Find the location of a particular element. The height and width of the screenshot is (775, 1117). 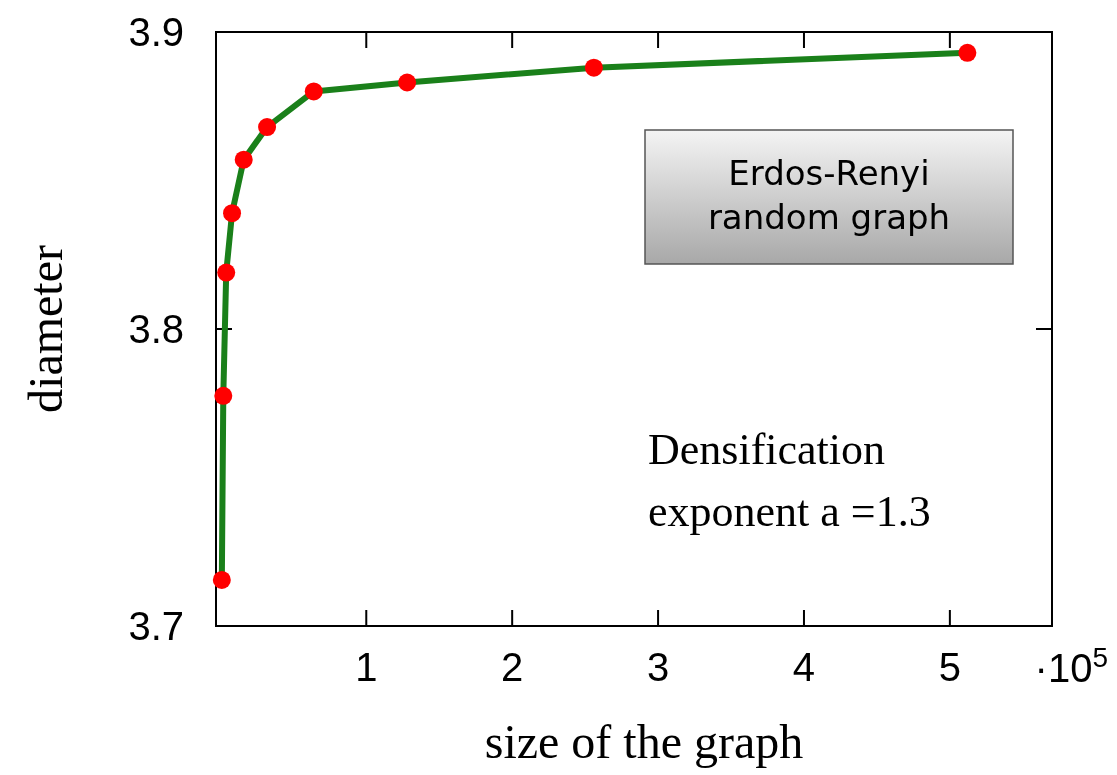

x-axis-title: size of the graph is located at coordinates (644, 741).